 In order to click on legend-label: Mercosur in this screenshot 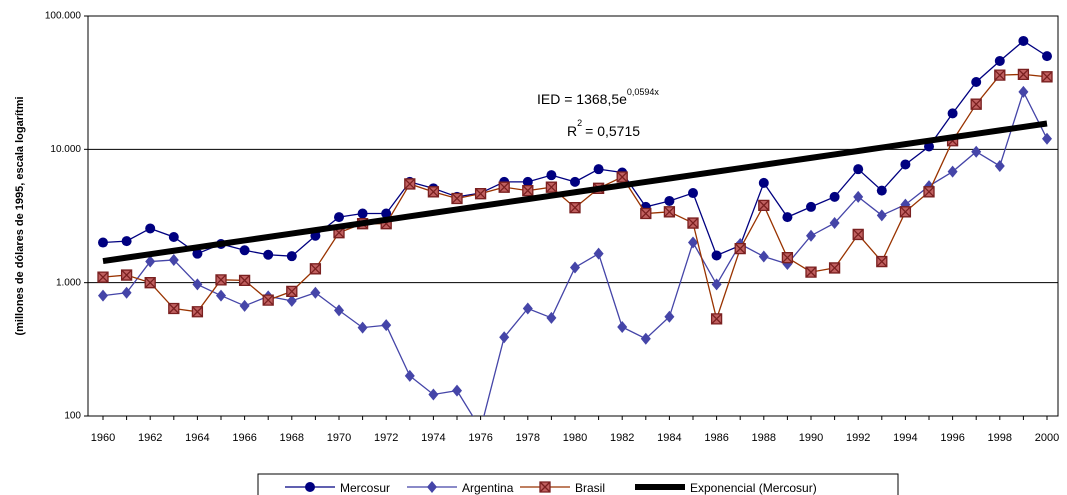, I will do `click(365, 488)`.